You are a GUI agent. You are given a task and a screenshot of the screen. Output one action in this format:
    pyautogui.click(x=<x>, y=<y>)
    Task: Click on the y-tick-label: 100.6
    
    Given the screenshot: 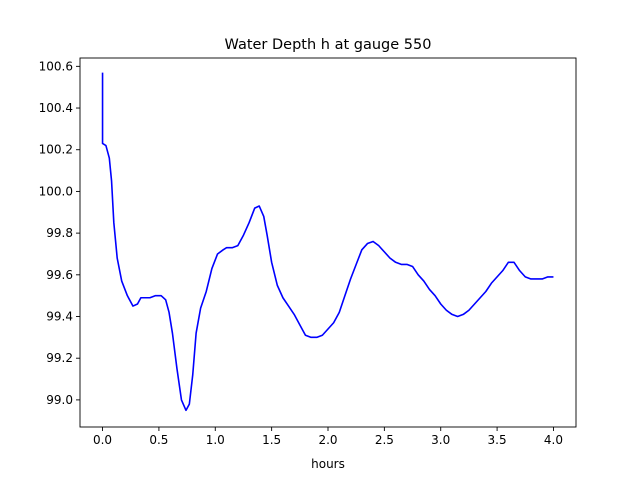 What is the action you would take?
    pyautogui.click(x=56, y=66)
    